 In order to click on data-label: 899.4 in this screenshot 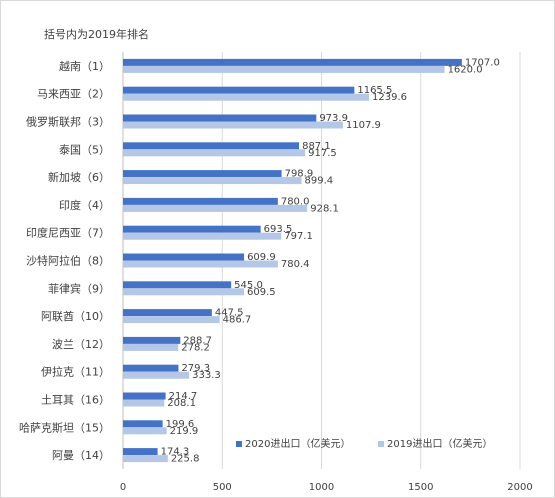, I will do `click(319, 181)`.